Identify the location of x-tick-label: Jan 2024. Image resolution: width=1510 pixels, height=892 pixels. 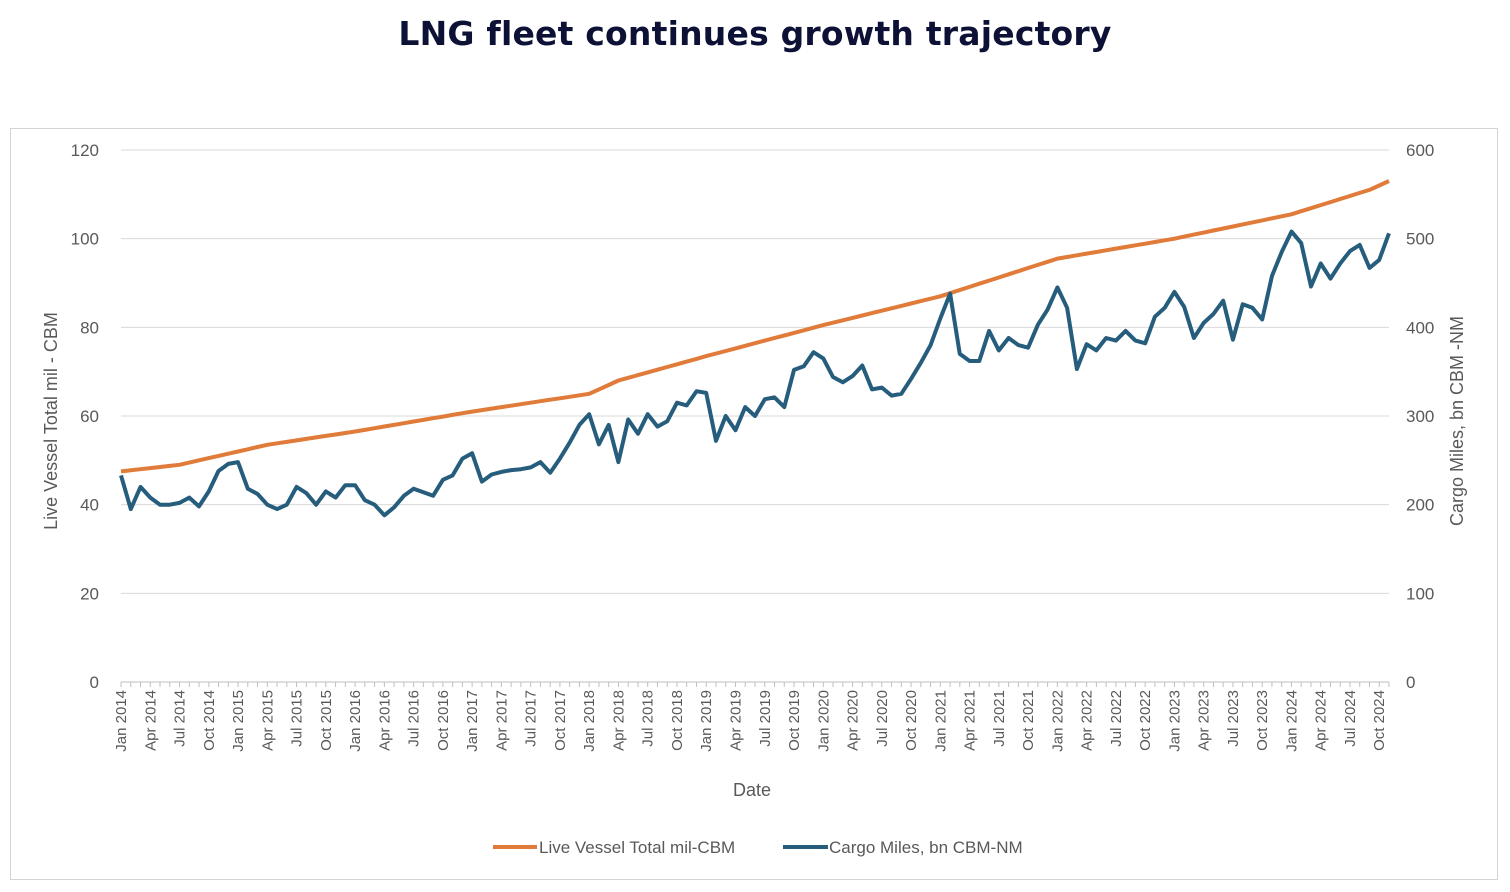
(1291, 721).